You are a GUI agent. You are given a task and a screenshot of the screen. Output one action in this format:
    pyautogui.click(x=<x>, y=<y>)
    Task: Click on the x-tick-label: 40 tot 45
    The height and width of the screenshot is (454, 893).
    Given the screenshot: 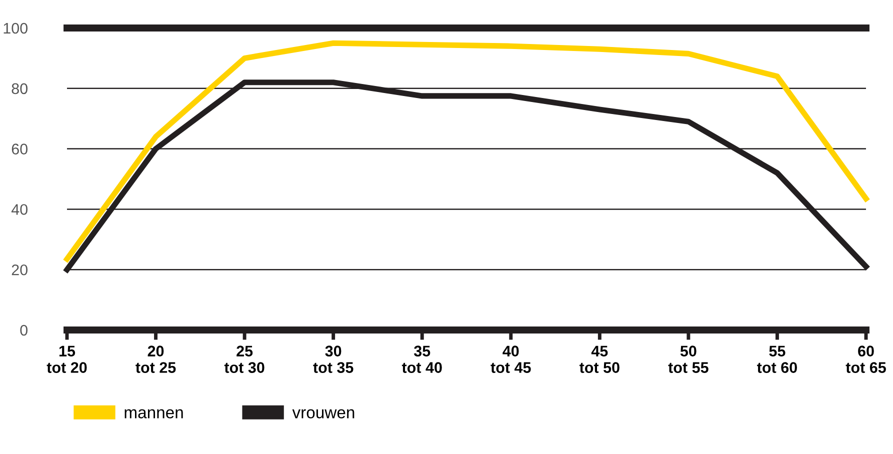 What is the action you would take?
    pyautogui.click(x=510, y=359)
    